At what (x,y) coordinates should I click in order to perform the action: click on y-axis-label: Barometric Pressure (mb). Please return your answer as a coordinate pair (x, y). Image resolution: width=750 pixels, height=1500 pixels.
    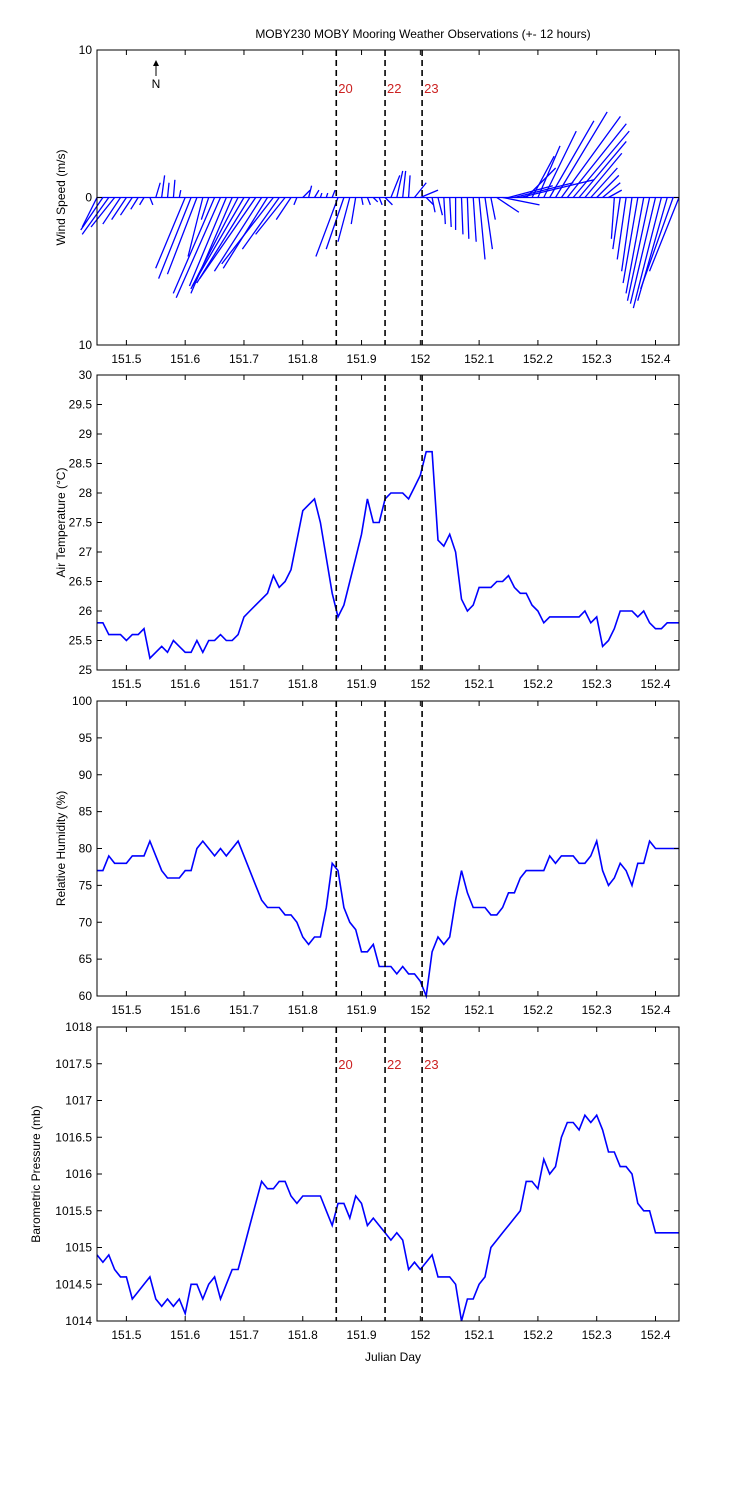
    Looking at the image, I should click on (36, 1173).